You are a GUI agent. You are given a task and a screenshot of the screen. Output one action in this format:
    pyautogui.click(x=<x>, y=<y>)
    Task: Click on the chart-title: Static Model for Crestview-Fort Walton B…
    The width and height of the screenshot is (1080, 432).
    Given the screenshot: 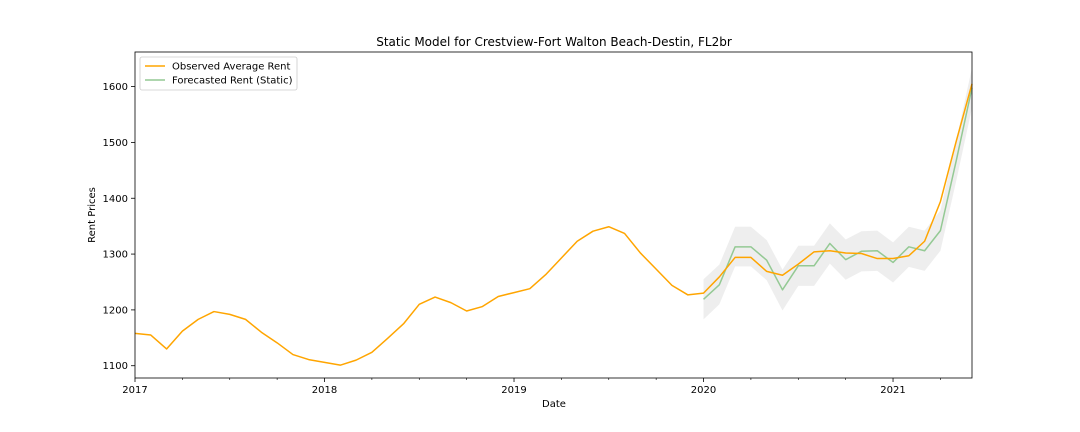 What is the action you would take?
    pyautogui.click(x=554, y=42)
    